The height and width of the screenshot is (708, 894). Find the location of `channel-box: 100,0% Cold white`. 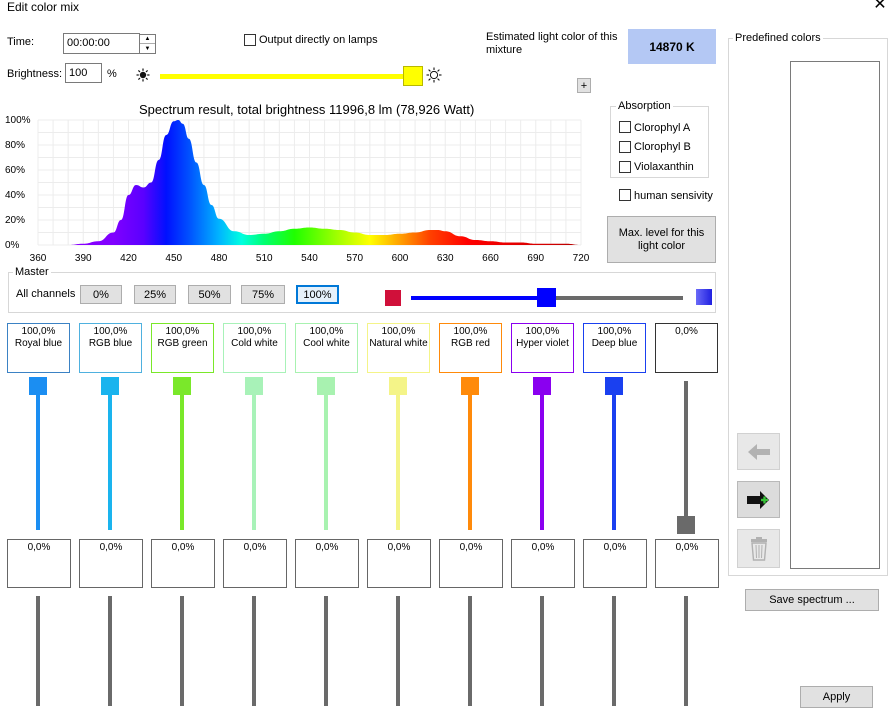

channel-box: 100,0% Cold white is located at coordinates (254, 348).